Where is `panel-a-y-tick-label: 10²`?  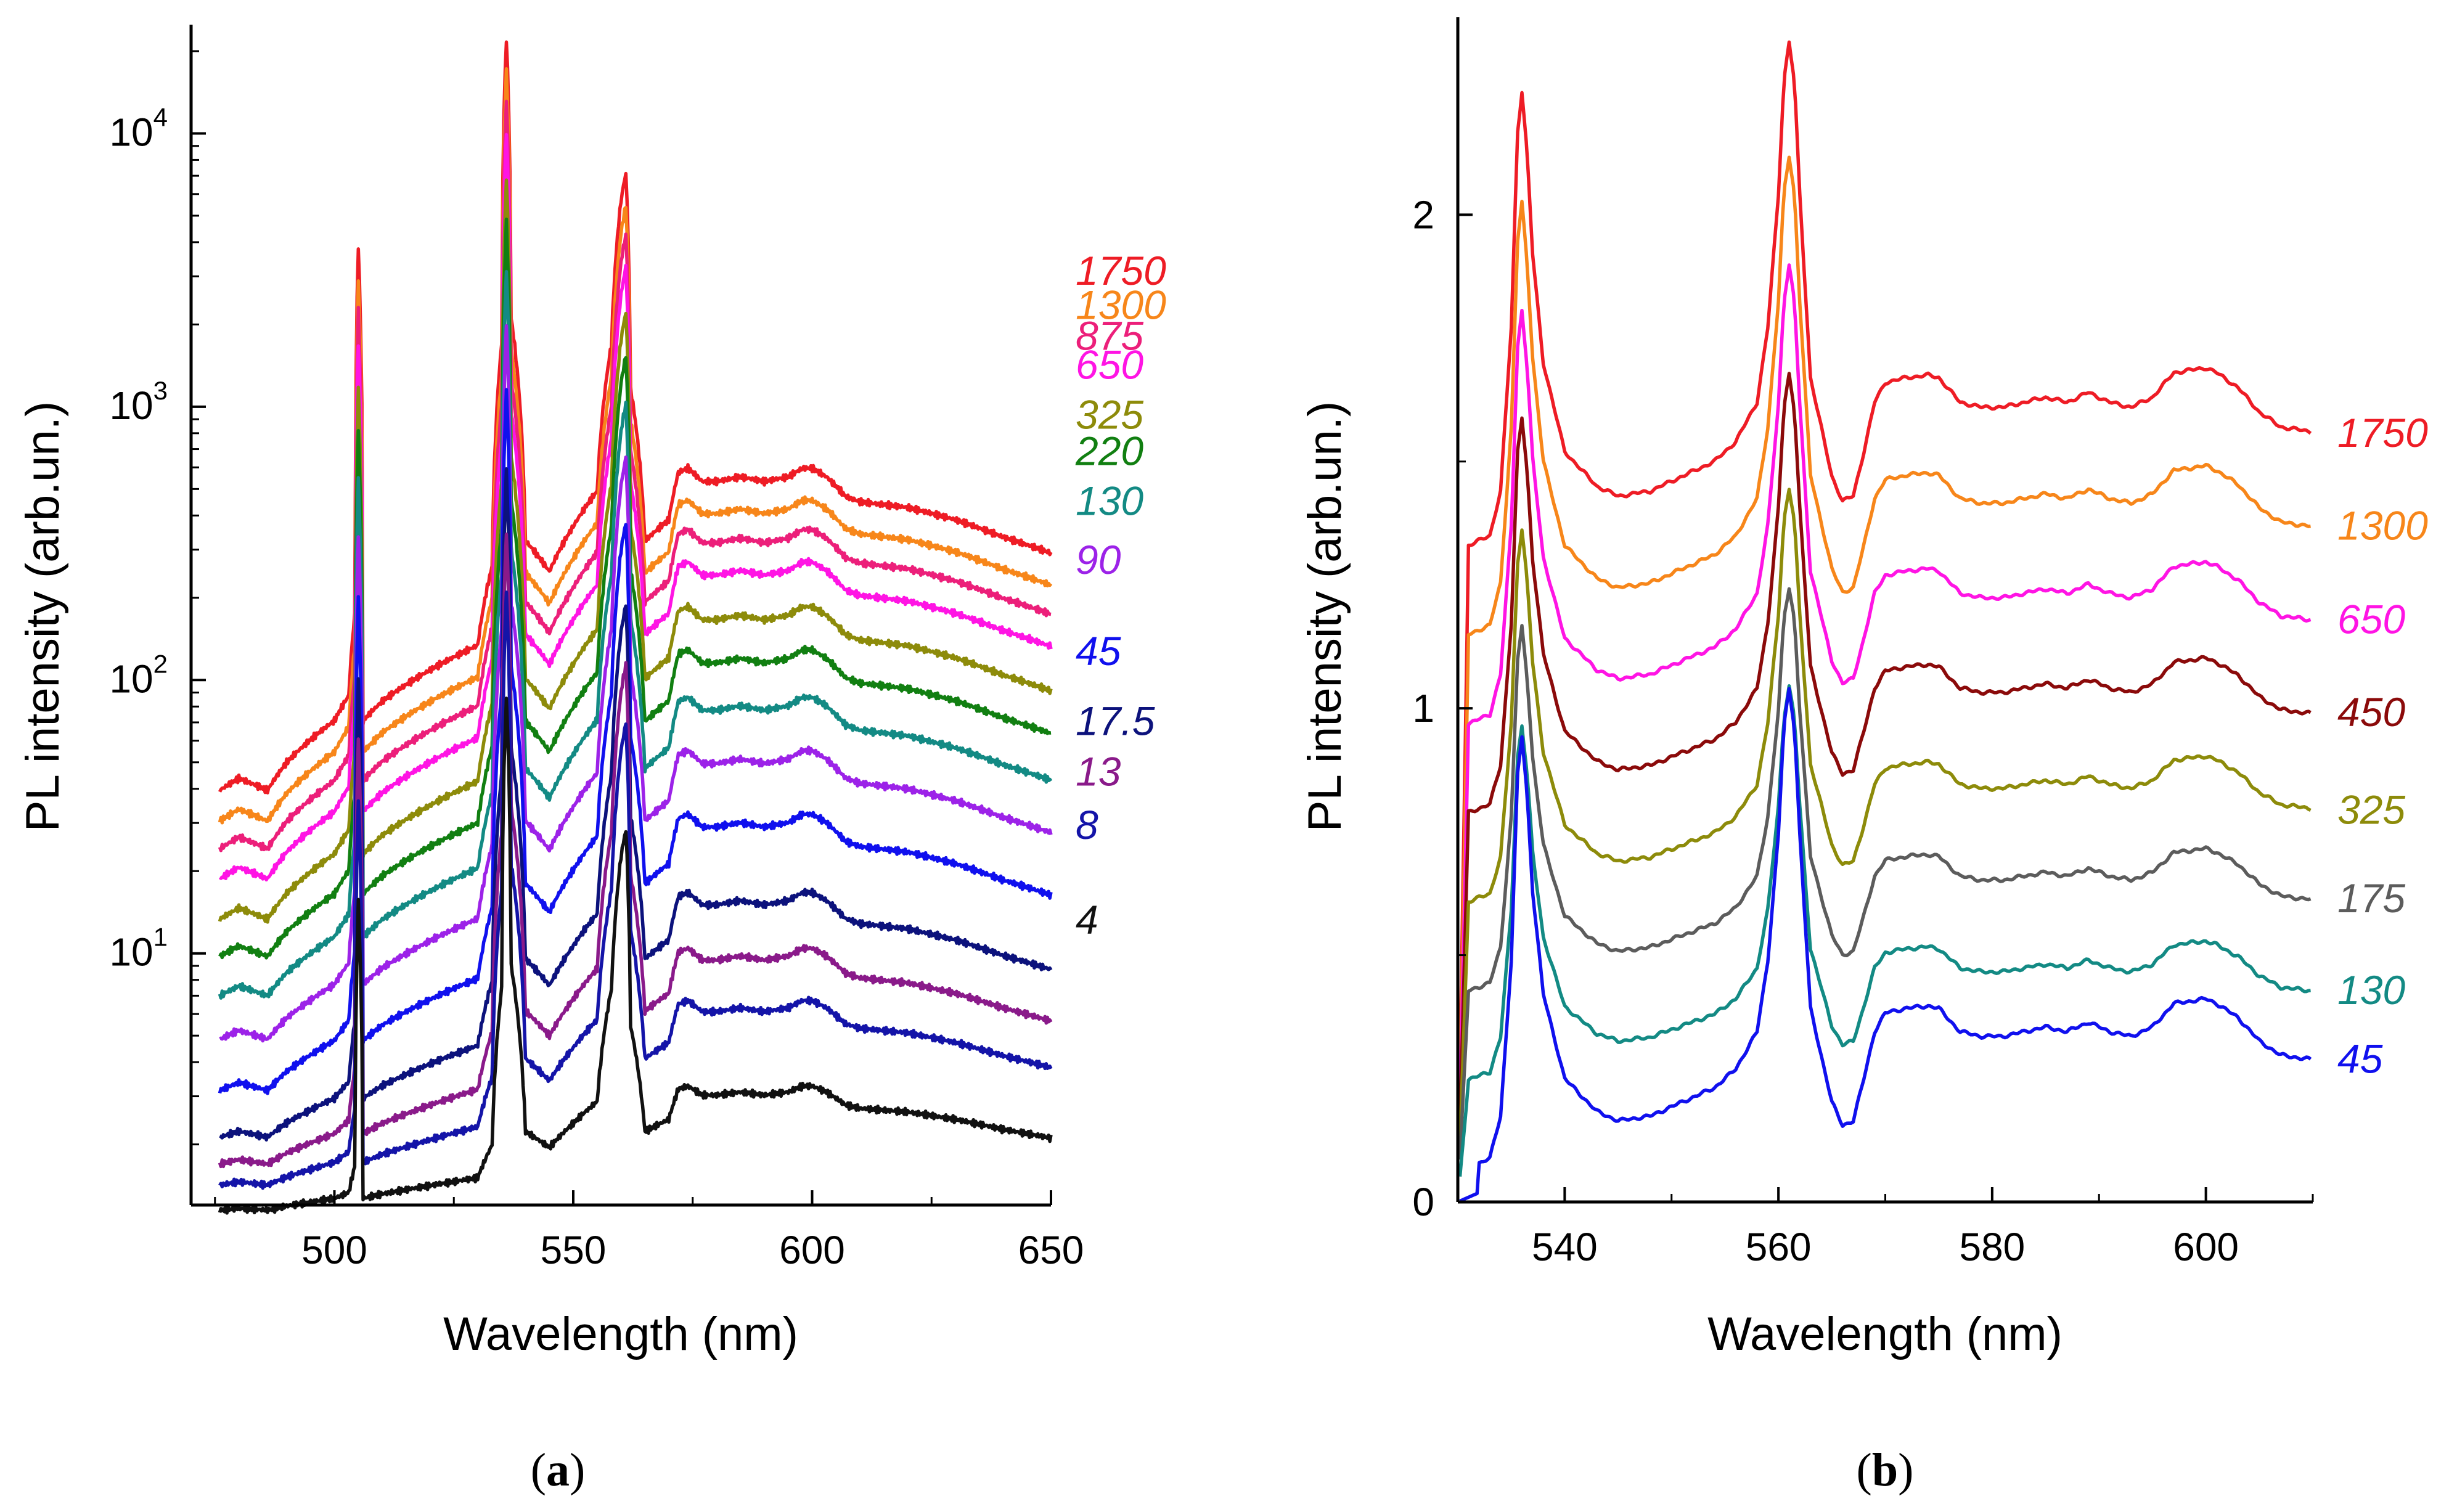 panel-a-y-tick-label: 10² is located at coordinates (138, 675).